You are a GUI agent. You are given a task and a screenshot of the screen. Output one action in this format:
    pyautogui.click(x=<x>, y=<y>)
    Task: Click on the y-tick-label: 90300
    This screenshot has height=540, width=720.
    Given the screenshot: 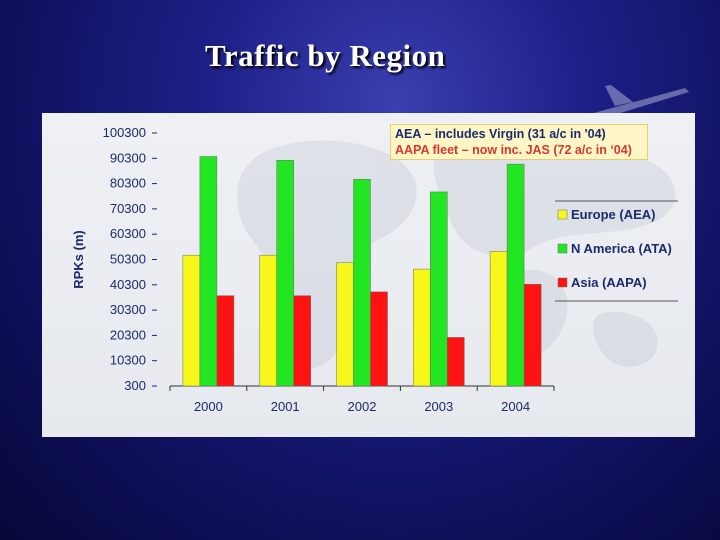 What is the action you would take?
    pyautogui.click(x=128, y=157)
    